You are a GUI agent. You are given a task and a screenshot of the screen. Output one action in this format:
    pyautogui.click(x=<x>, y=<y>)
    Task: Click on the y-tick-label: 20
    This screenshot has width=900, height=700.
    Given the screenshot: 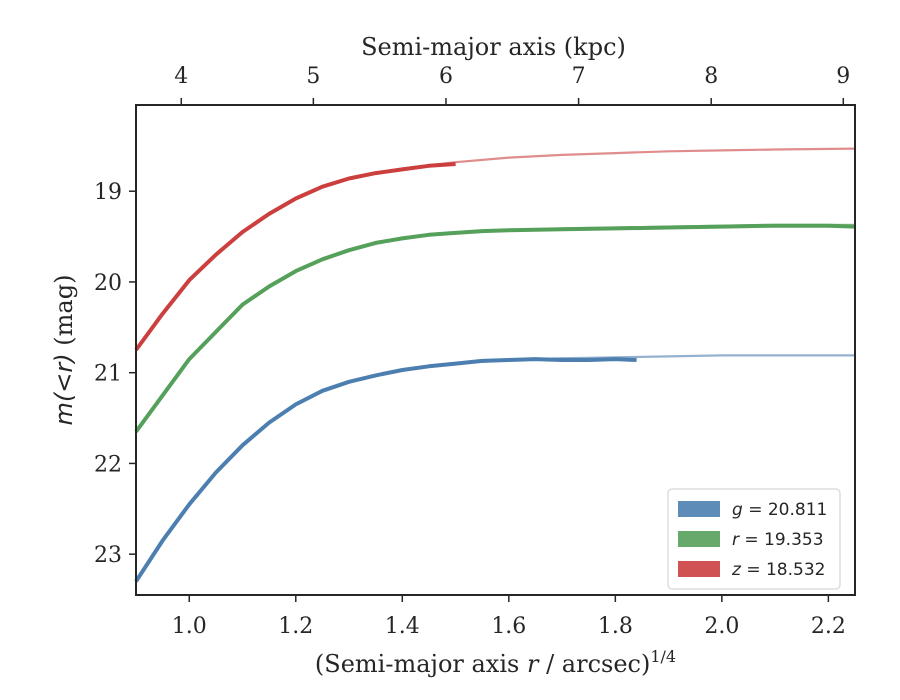 What is the action you would take?
    pyautogui.click(x=108, y=283)
    